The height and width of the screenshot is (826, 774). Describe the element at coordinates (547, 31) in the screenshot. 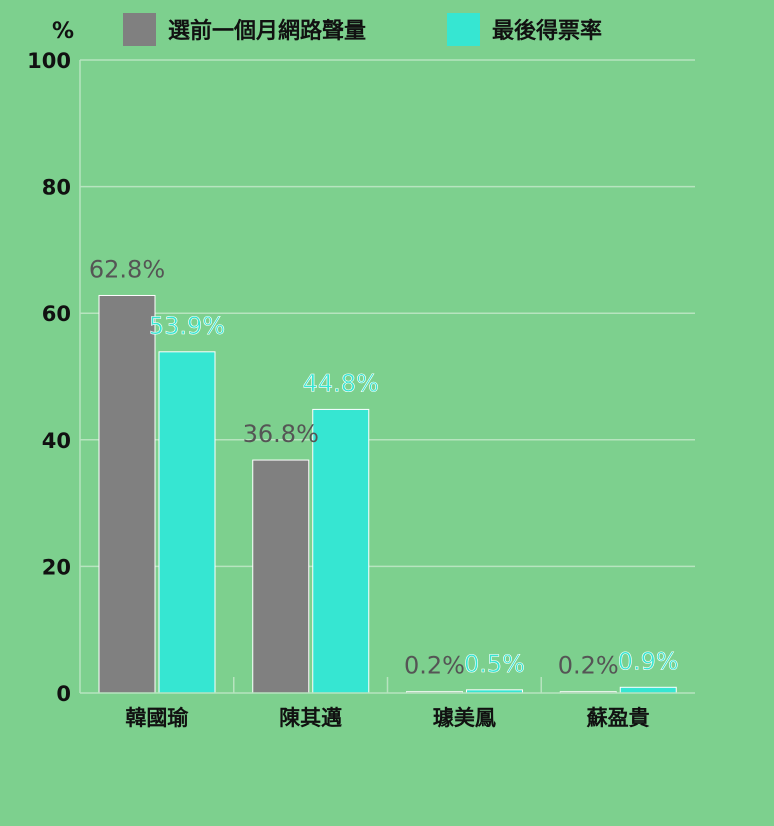

I see `legend-label-1: 最後得票率` at that location.